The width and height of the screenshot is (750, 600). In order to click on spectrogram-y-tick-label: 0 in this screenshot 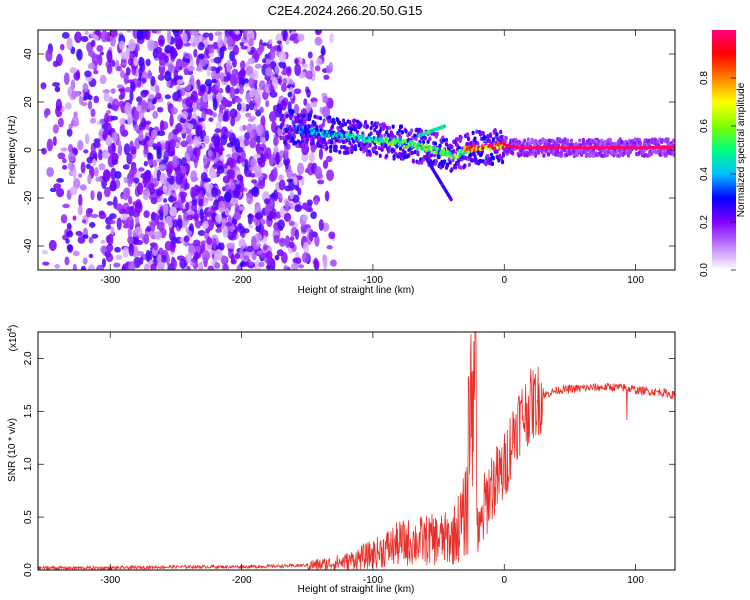, I will do `click(28, 150)`.